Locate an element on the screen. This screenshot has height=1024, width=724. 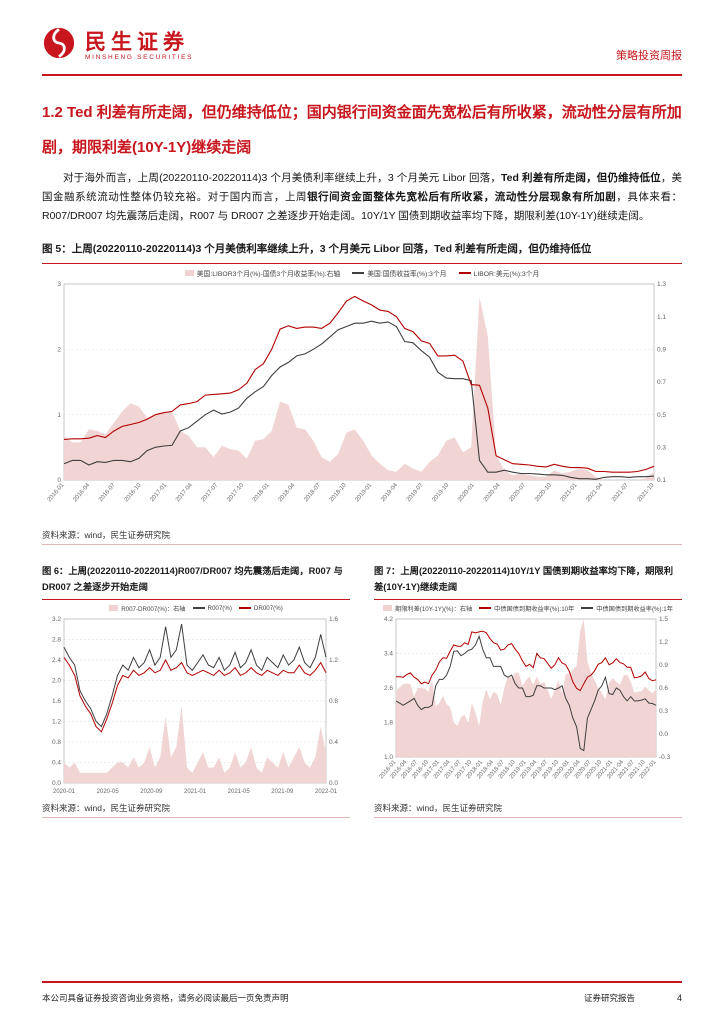
svg-text: 0.7 is located at coordinates (661, 382).